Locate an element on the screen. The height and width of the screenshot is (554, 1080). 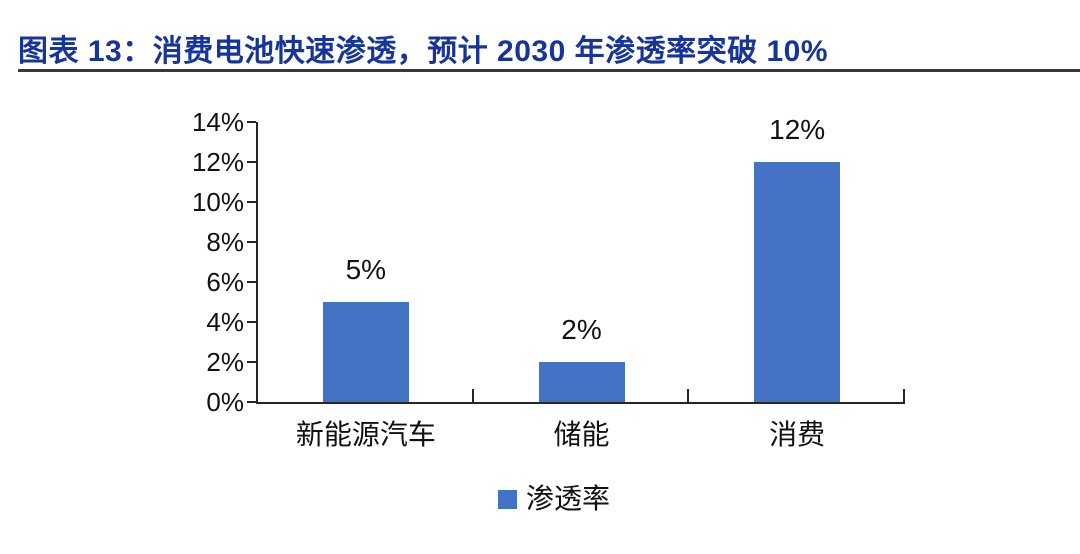
y-axis-tick-label: 2% is located at coordinates (225, 362).